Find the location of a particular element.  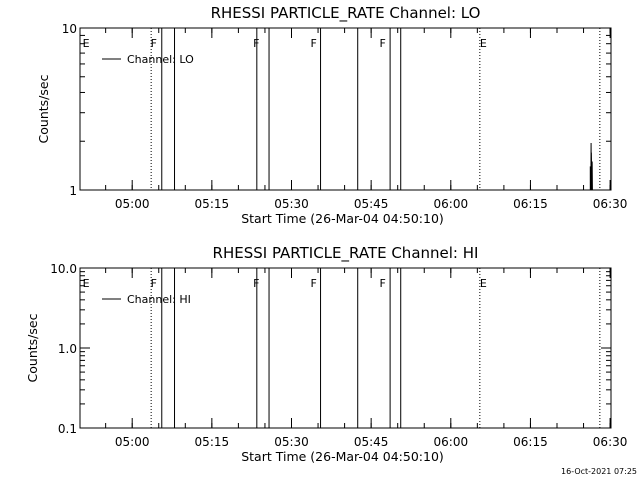

y-tick-label: 1.0 is located at coordinates (67, 349).